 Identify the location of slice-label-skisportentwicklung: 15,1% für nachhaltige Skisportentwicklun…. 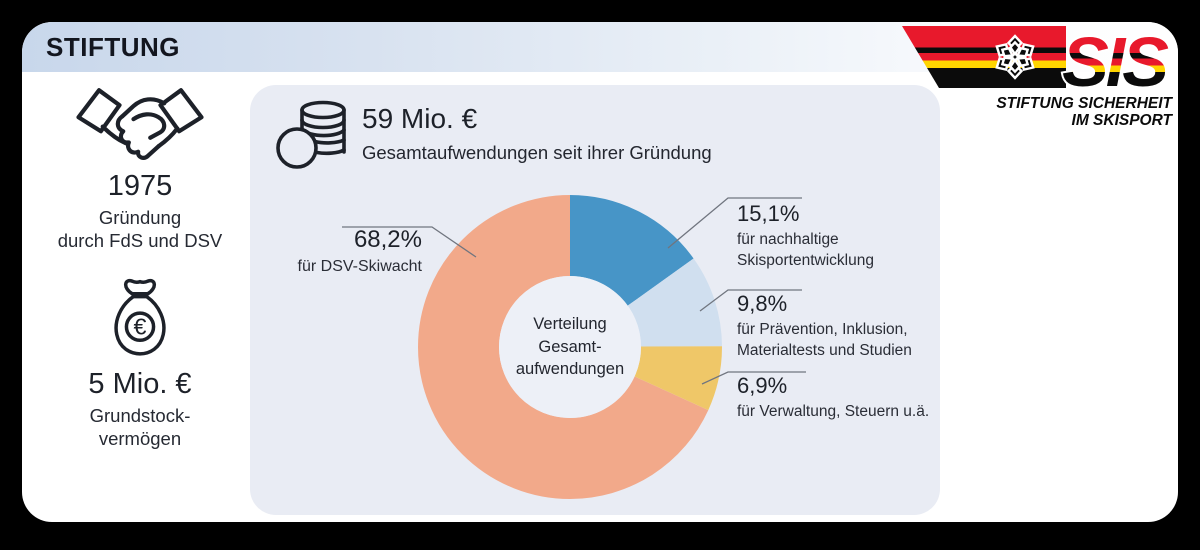
(805, 236).